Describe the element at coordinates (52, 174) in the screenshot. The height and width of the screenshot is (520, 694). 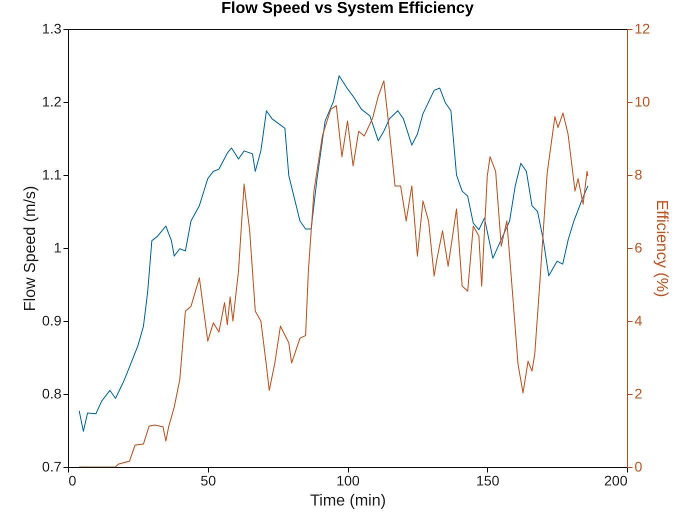
I see `y-tick-label: 1.1` at that location.